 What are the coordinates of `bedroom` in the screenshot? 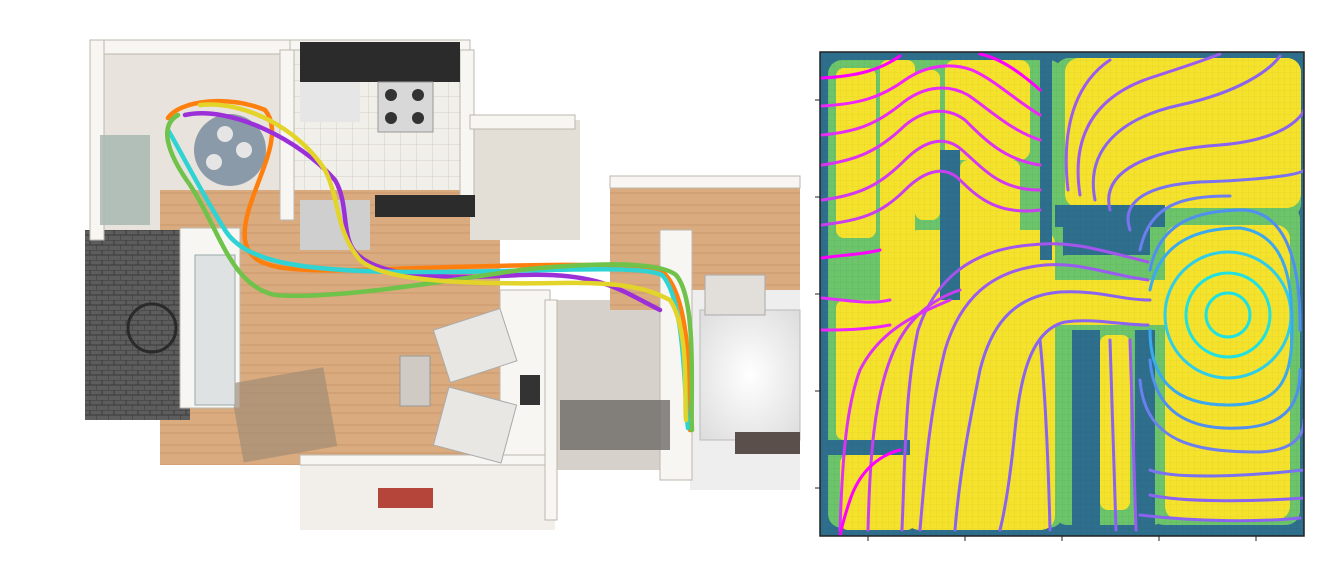 It's located at (680, 364).